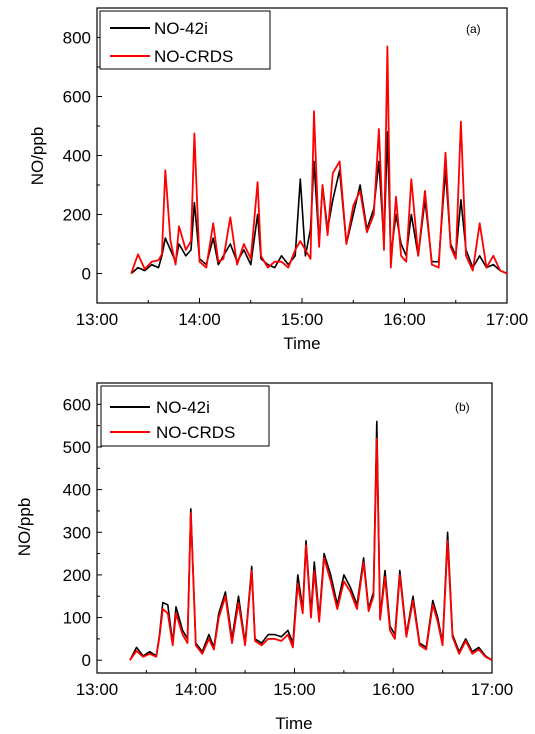  I want to click on x-axis-label-a: Time, so click(301, 343).